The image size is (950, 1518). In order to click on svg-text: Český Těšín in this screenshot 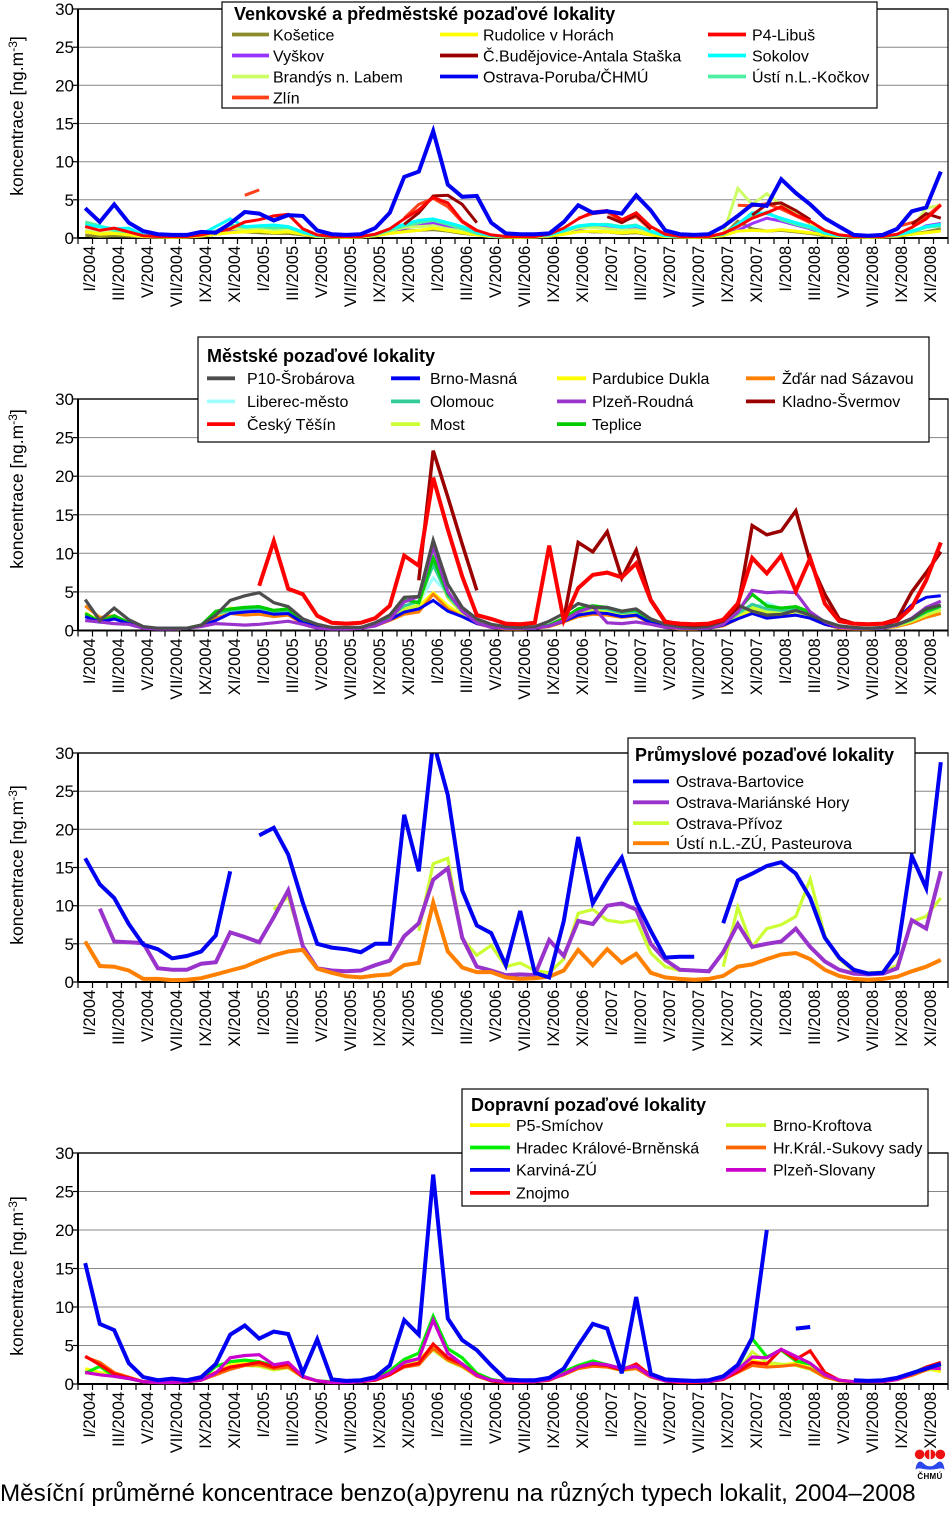, I will do `click(291, 424)`.